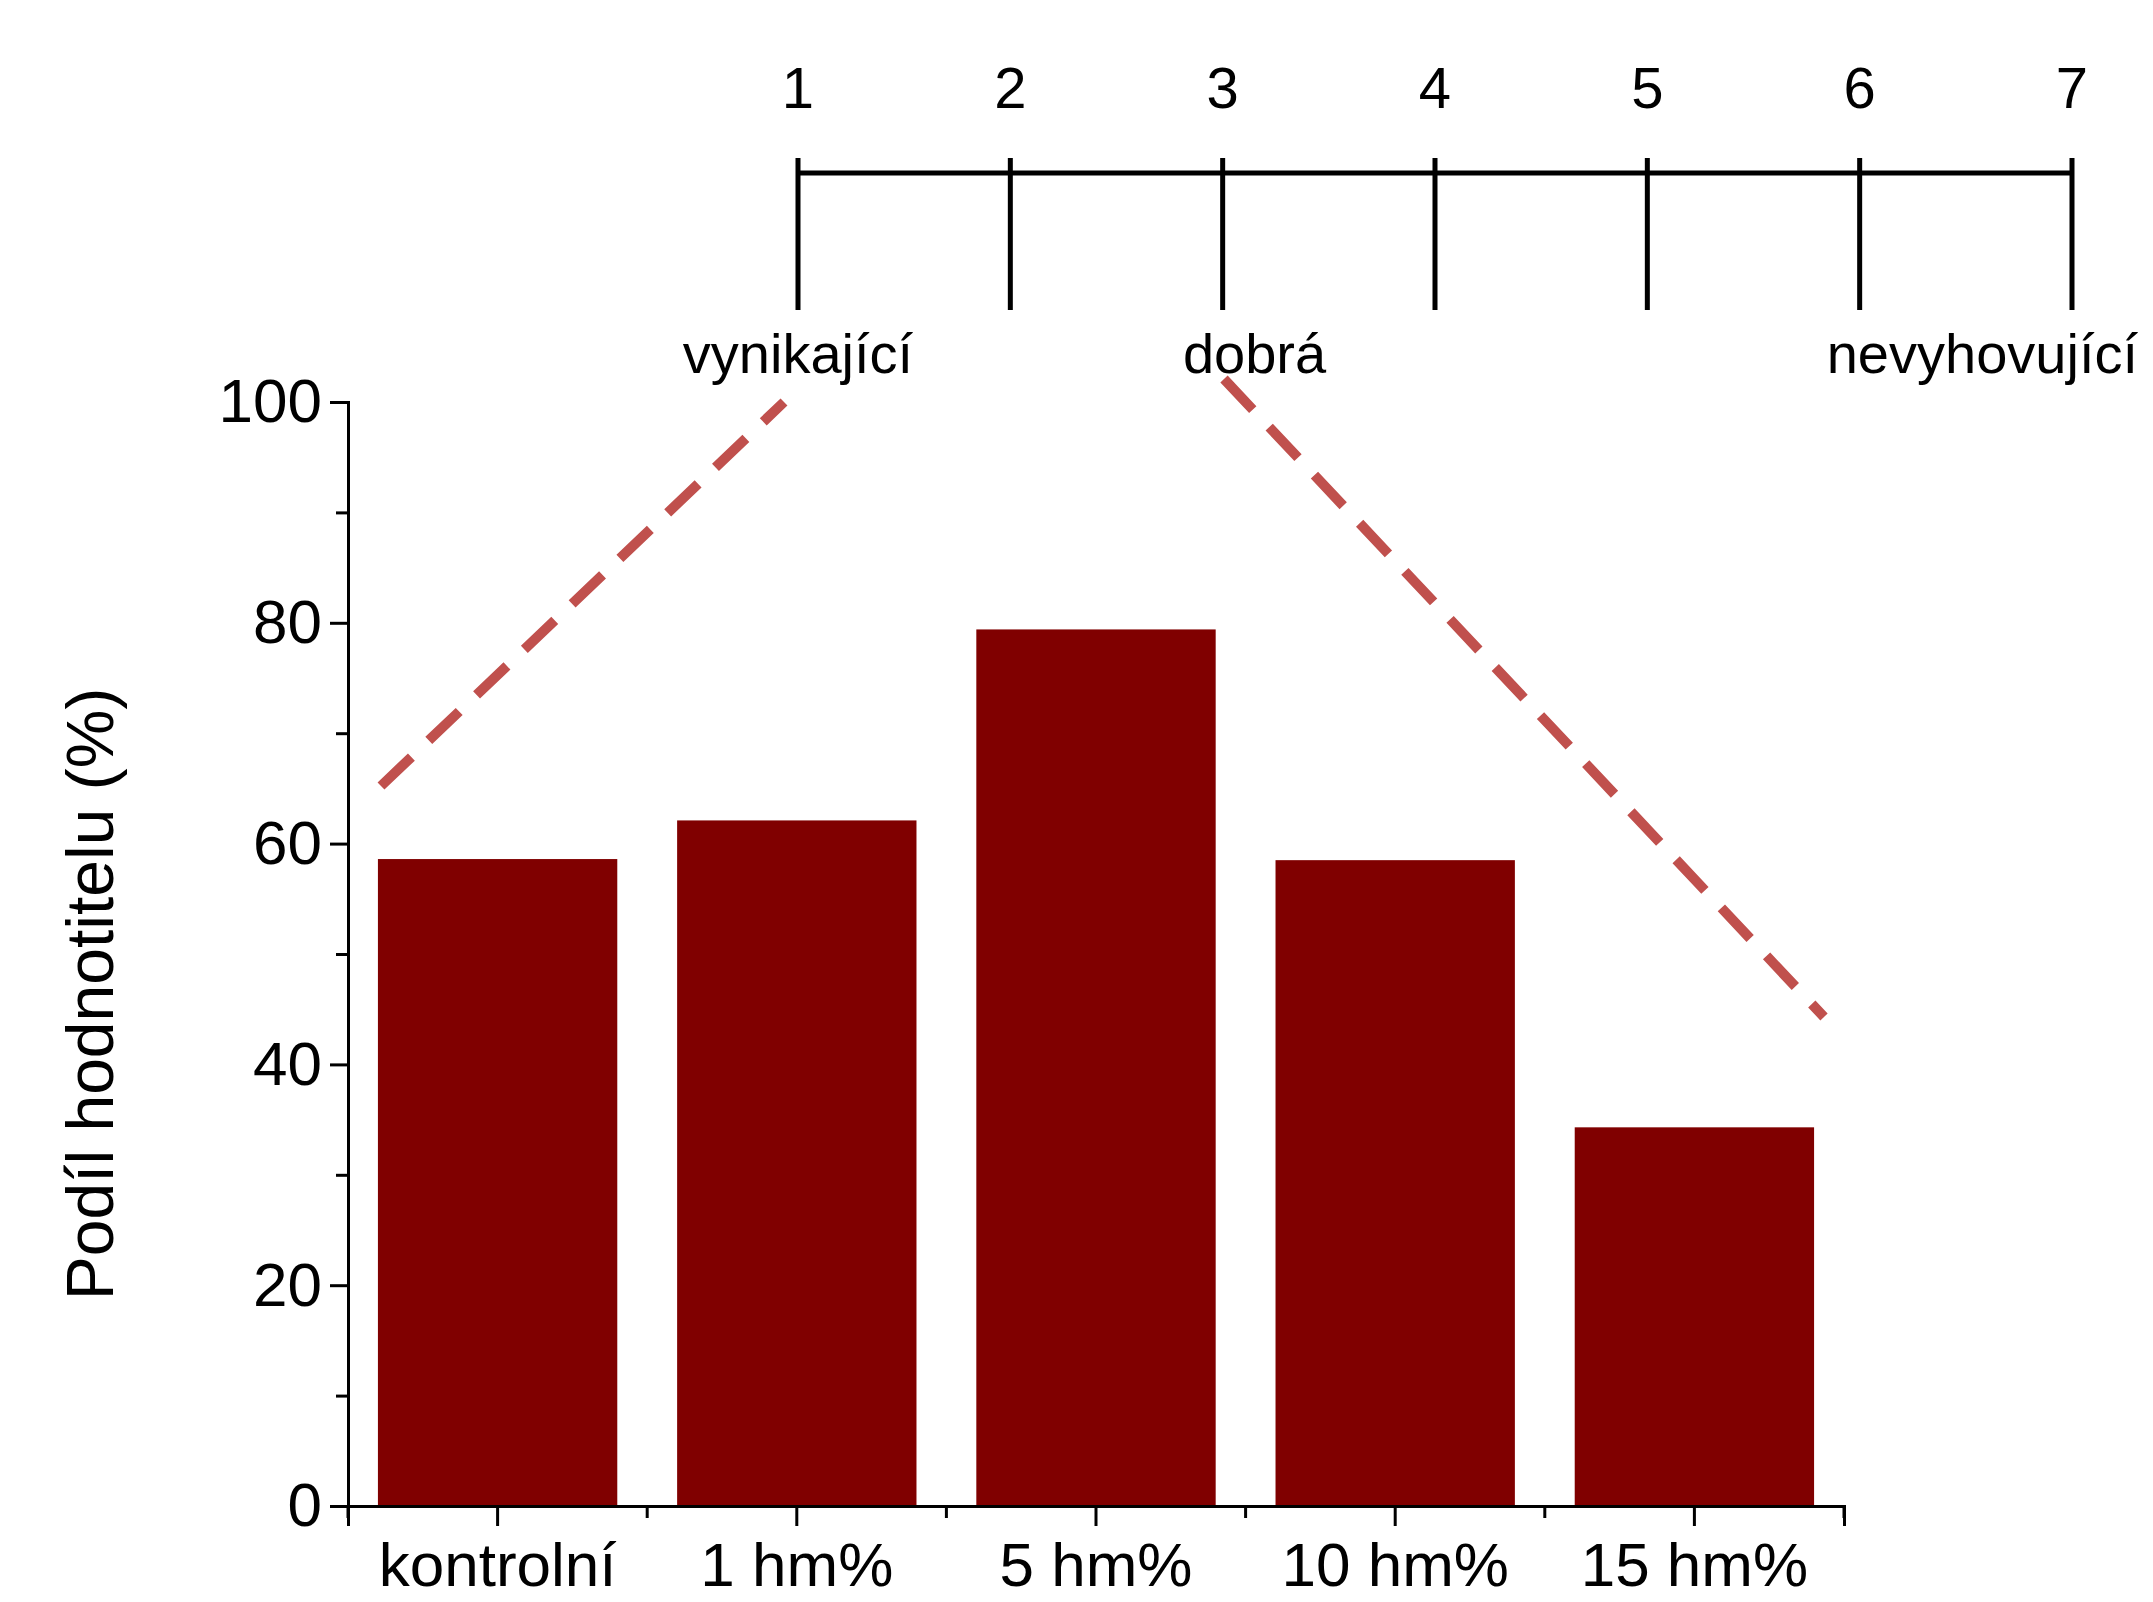 This screenshot has height=1602, width=2153. What do you see at coordinates (2072, 87) in the screenshot?
I see `x2-tick-label: 7` at bounding box center [2072, 87].